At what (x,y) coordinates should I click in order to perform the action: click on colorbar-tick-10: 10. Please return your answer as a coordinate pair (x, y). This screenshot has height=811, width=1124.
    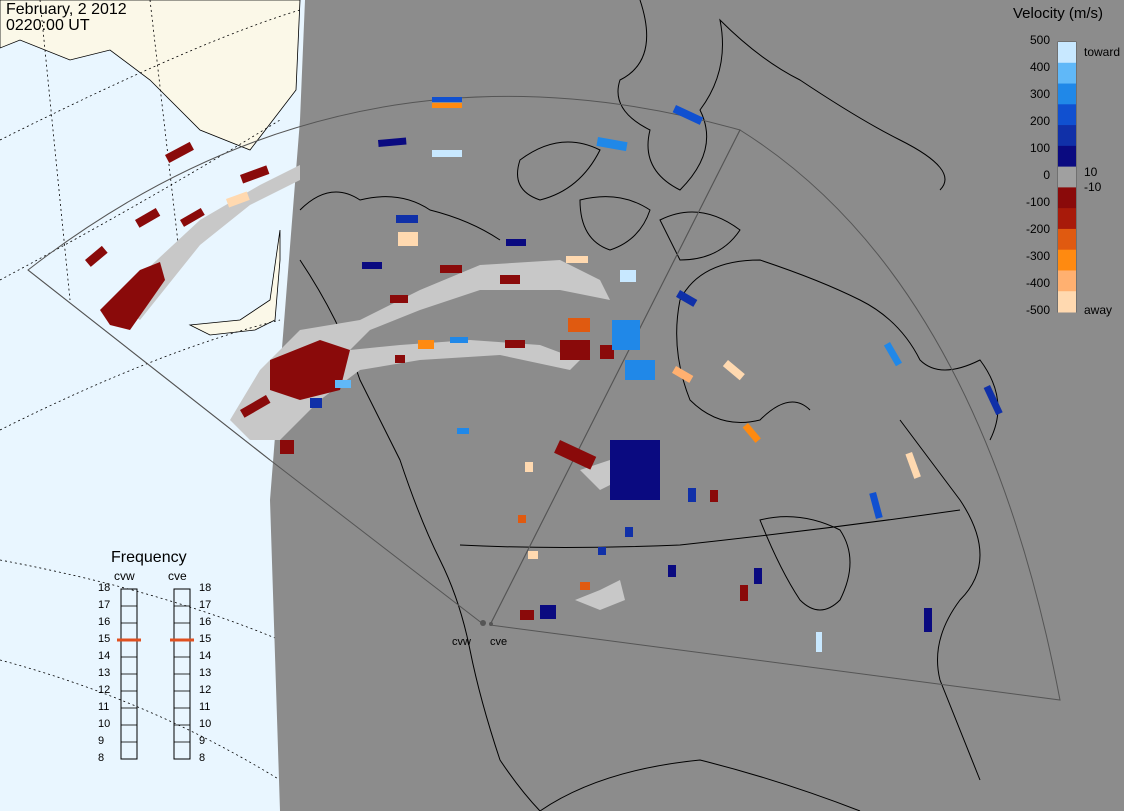
    Looking at the image, I should click on (1091, 172).